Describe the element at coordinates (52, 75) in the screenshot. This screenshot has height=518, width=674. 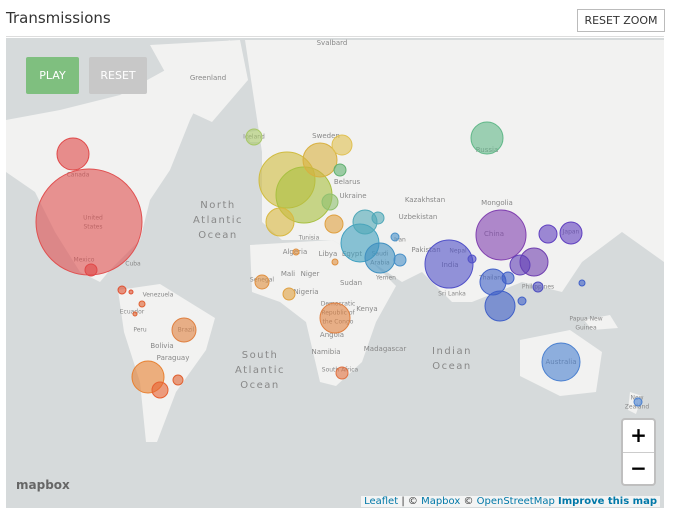
I see `play-button: PLAY` at that location.